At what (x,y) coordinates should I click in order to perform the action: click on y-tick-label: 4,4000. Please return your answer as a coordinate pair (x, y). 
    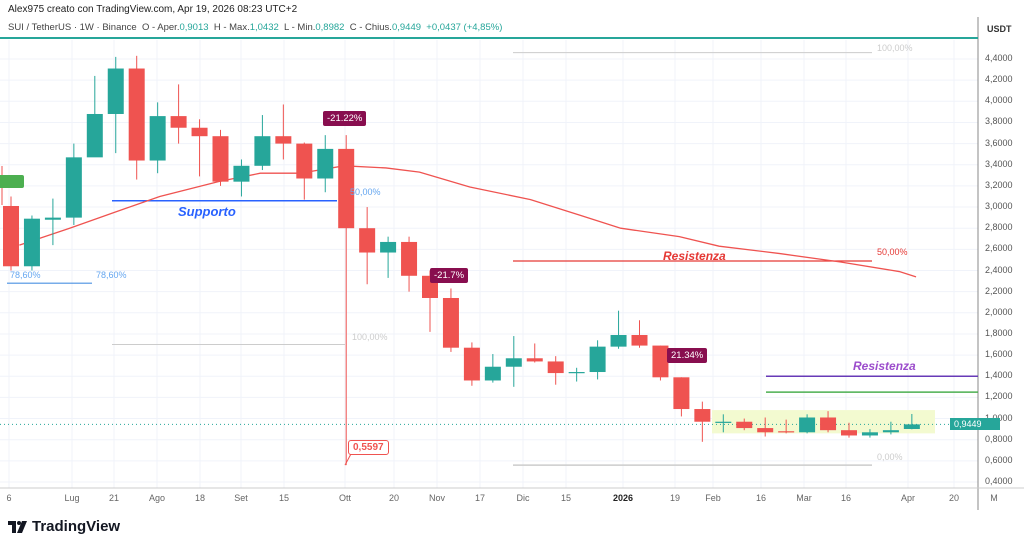
    Looking at the image, I should click on (999, 58).